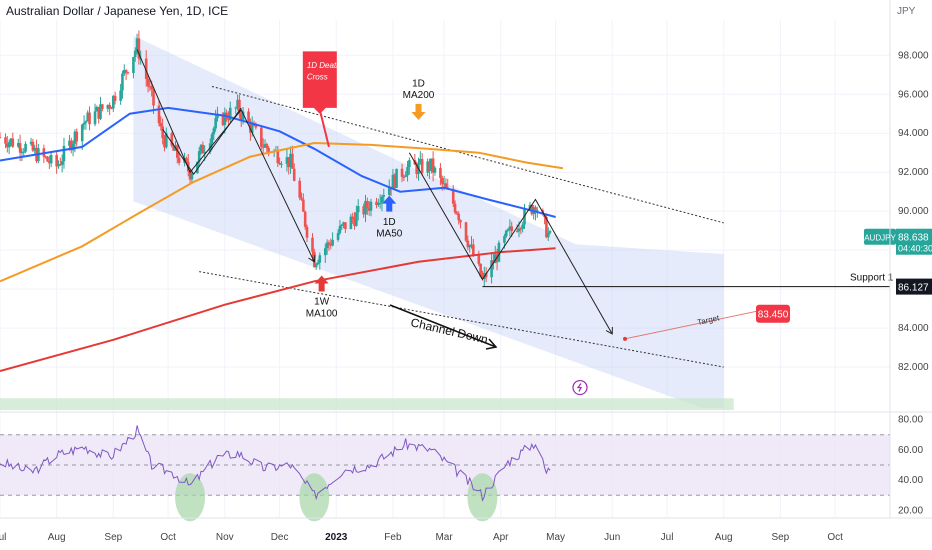 The width and height of the screenshot is (932, 550). I want to click on target-value-box, so click(773, 313).